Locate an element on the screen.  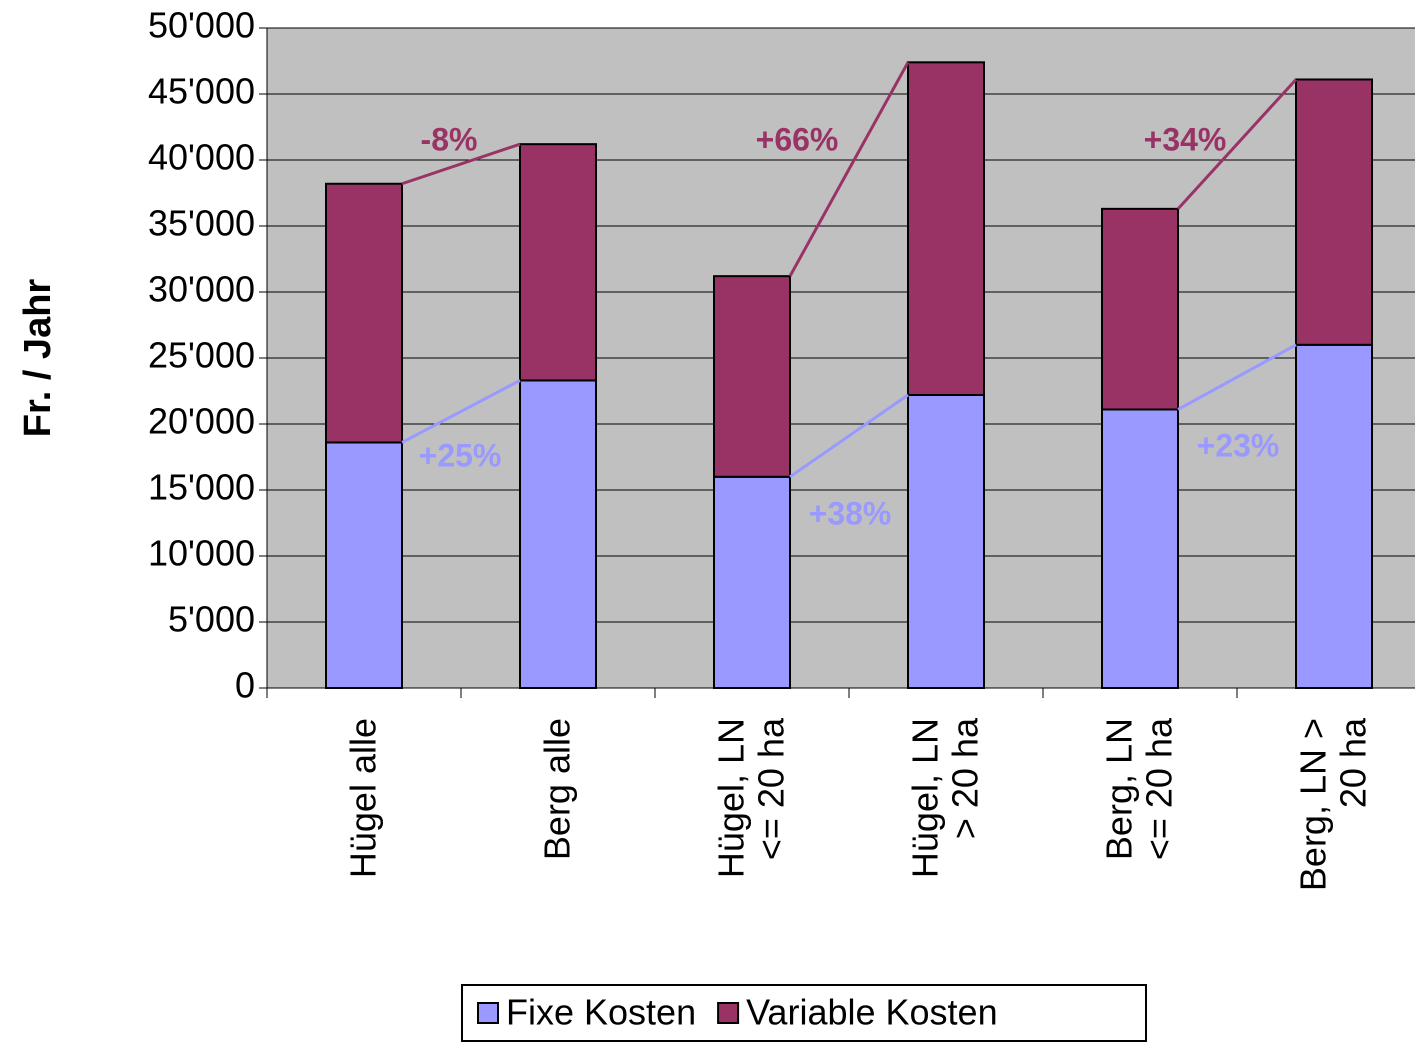
y-tick-label: 15'000 is located at coordinates (201, 487).